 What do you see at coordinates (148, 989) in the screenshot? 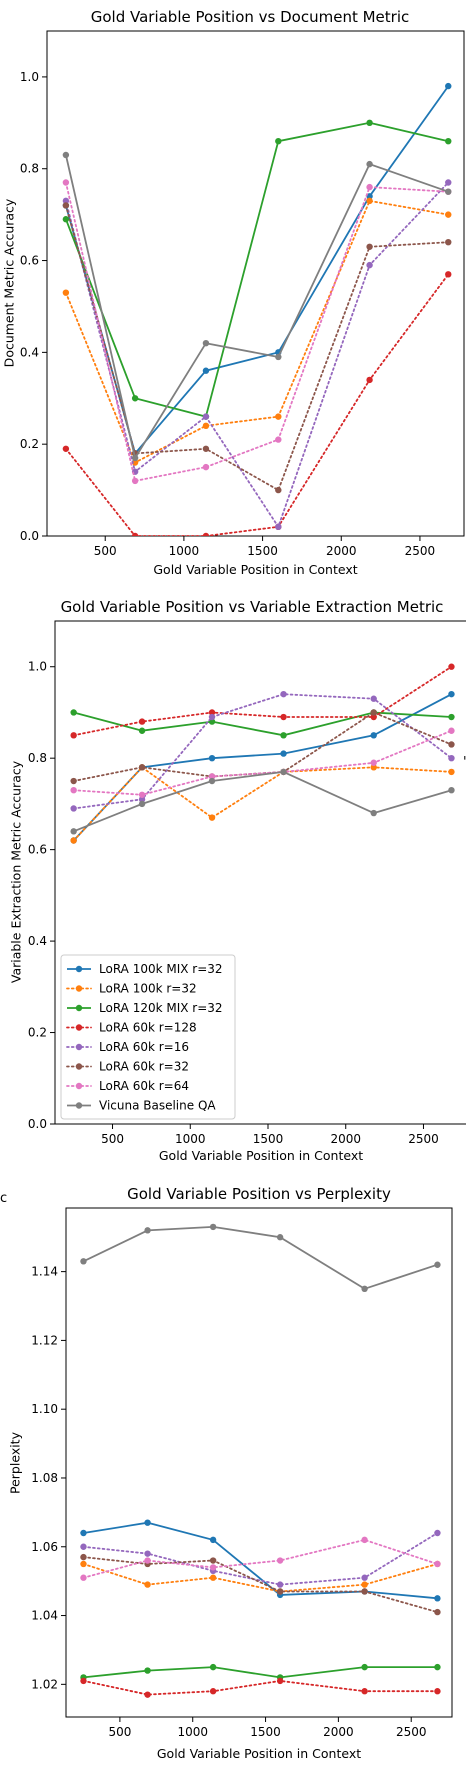
I see `legend-label: LoRA 100k r=32` at bounding box center [148, 989].